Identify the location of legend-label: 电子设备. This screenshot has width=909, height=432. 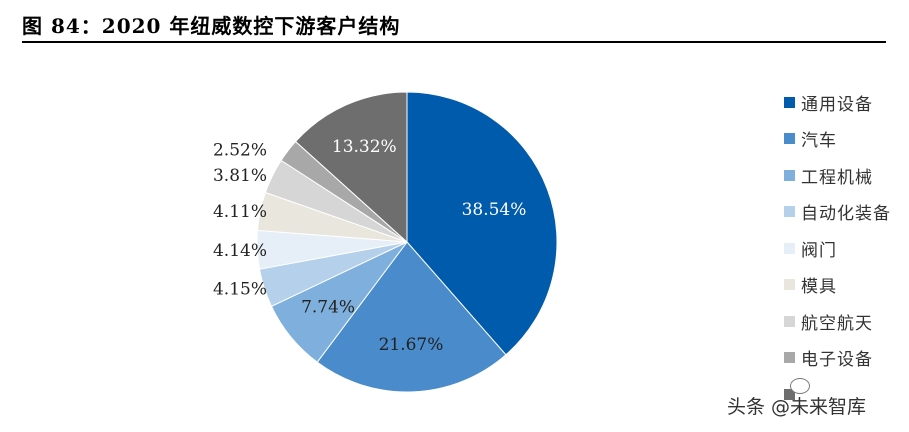
(837, 360).